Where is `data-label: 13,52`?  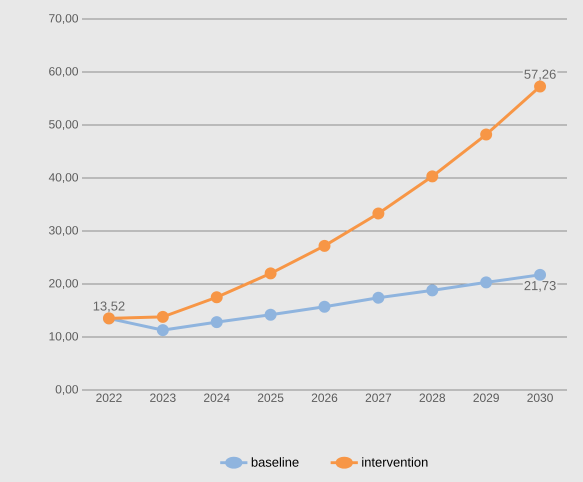 data-label: 13,52 is located at coordinates (109, 306).